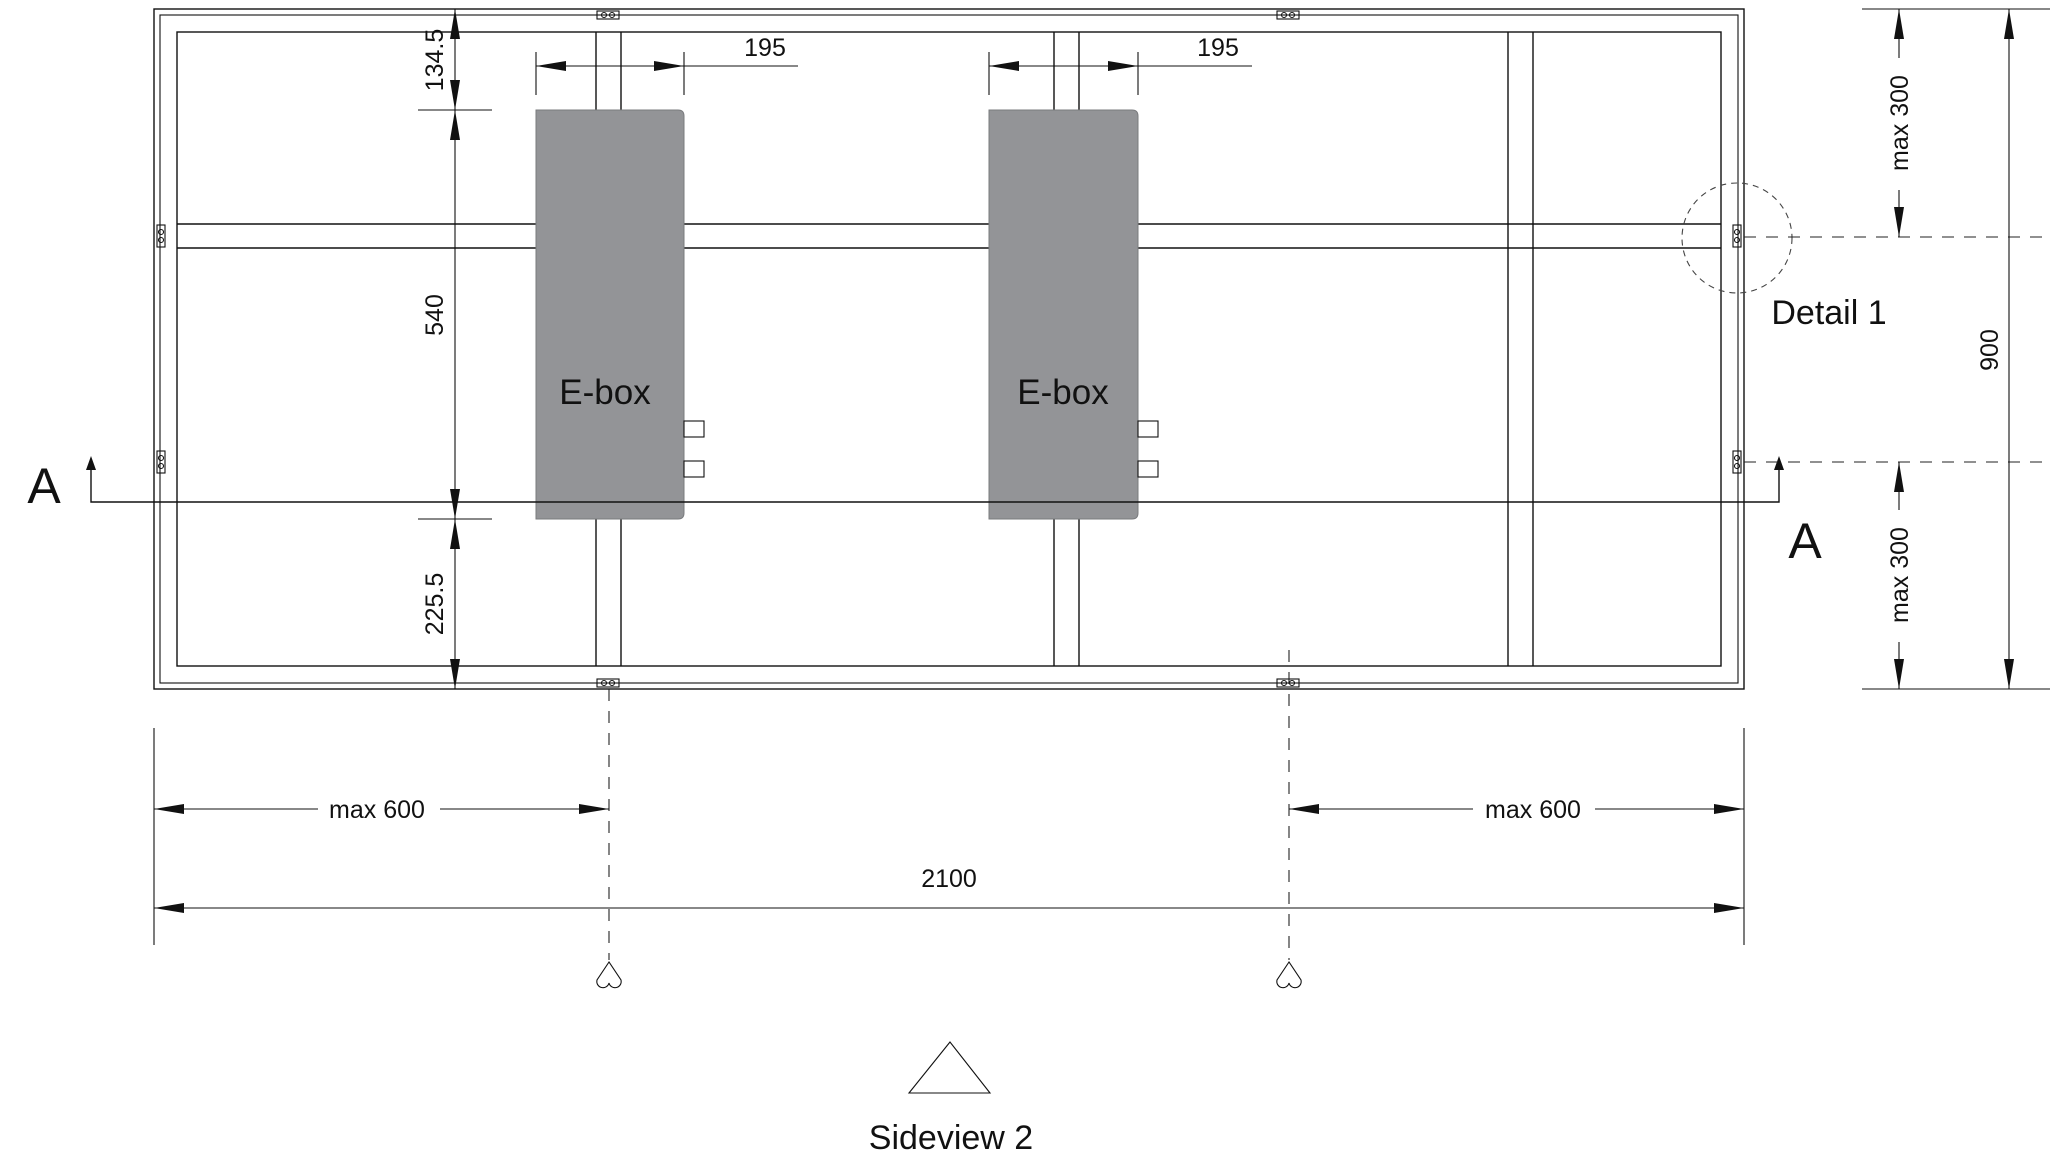 Image resolution: width=2050 pixels, height=1163 pixels. What do you see at coordinates (1063, 392) in the screenshot?
I see `e-box-right-label: E-box` at bounding box center [1063, 392].